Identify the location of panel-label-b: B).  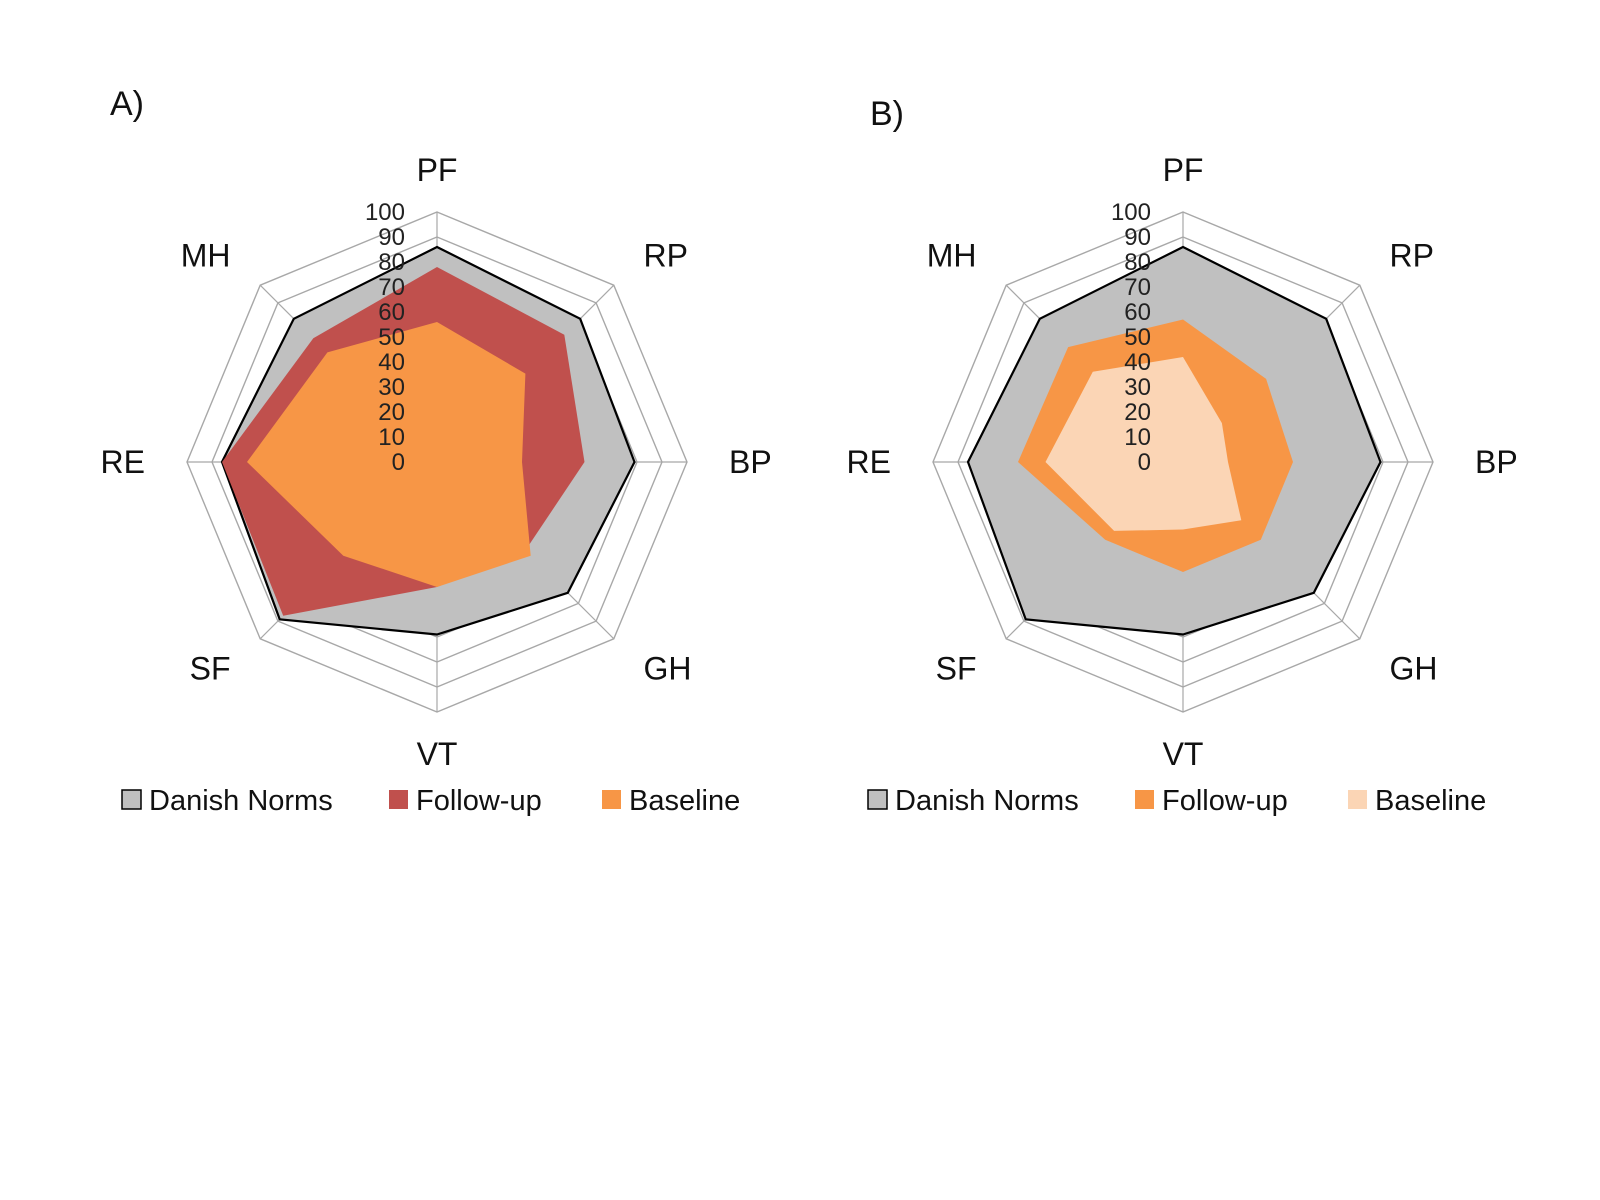
(887, 114).